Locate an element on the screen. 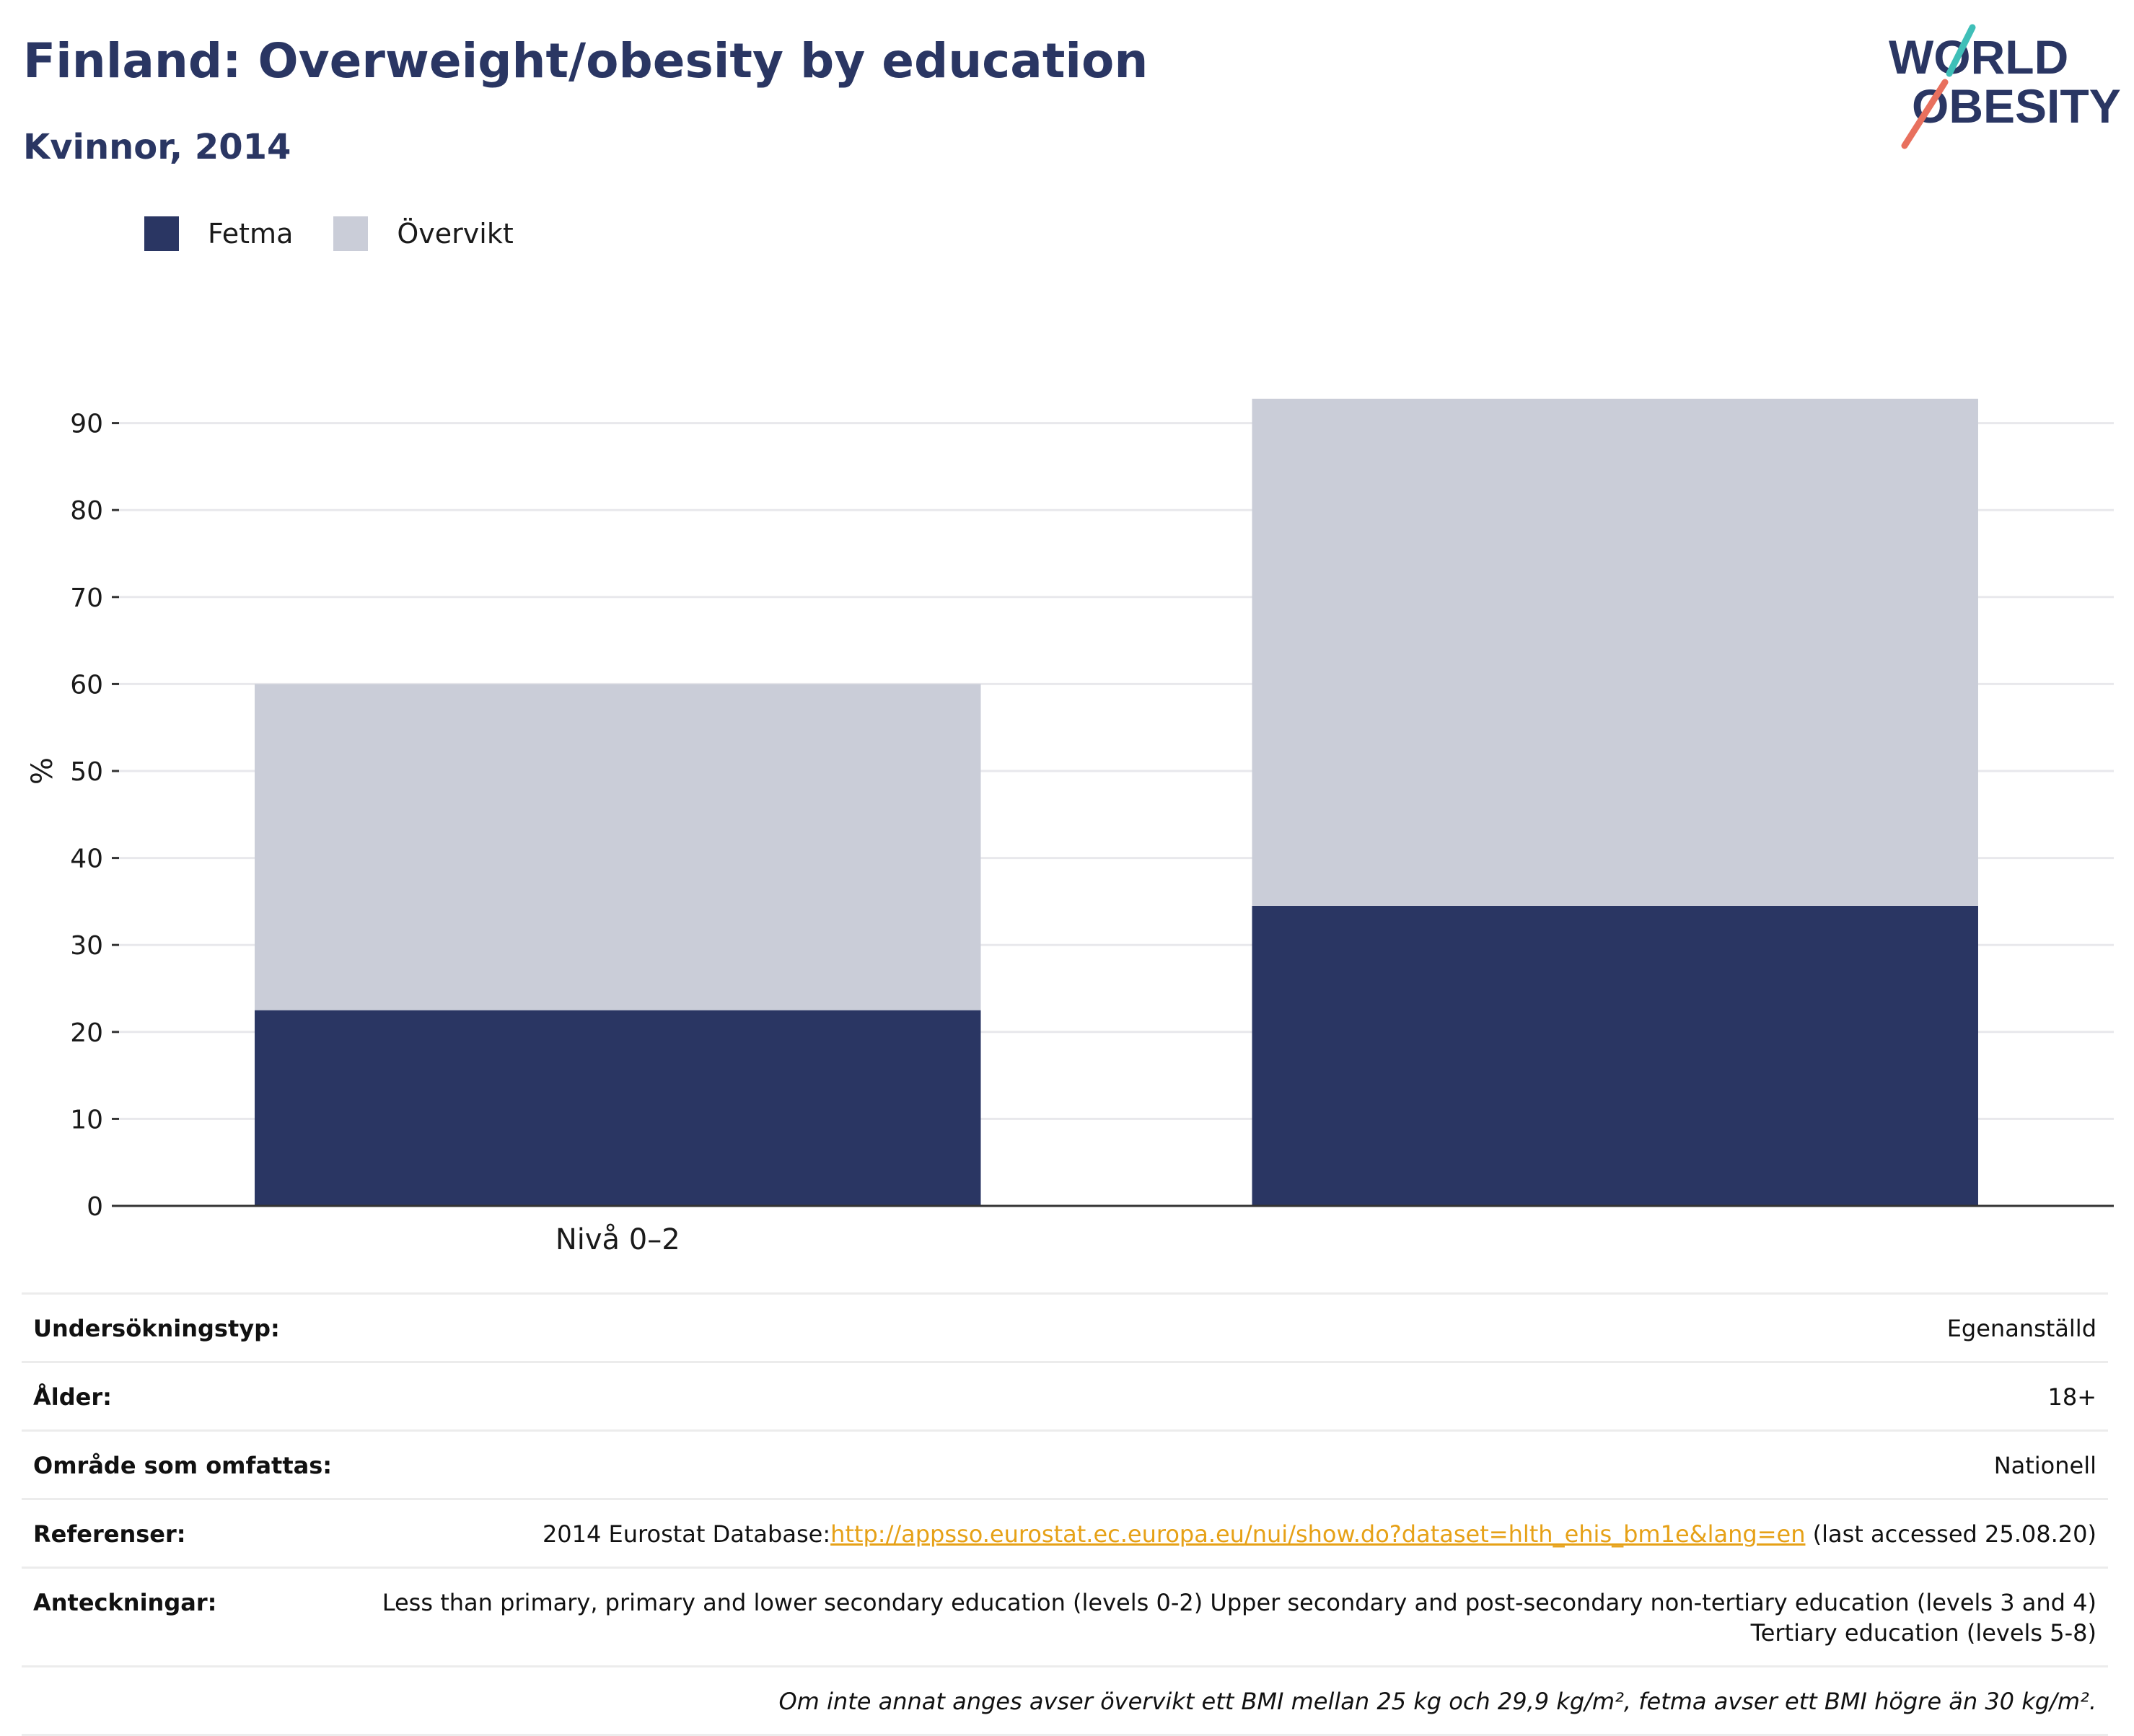  logo-slash-teal is located at coordinates (1961, 50).